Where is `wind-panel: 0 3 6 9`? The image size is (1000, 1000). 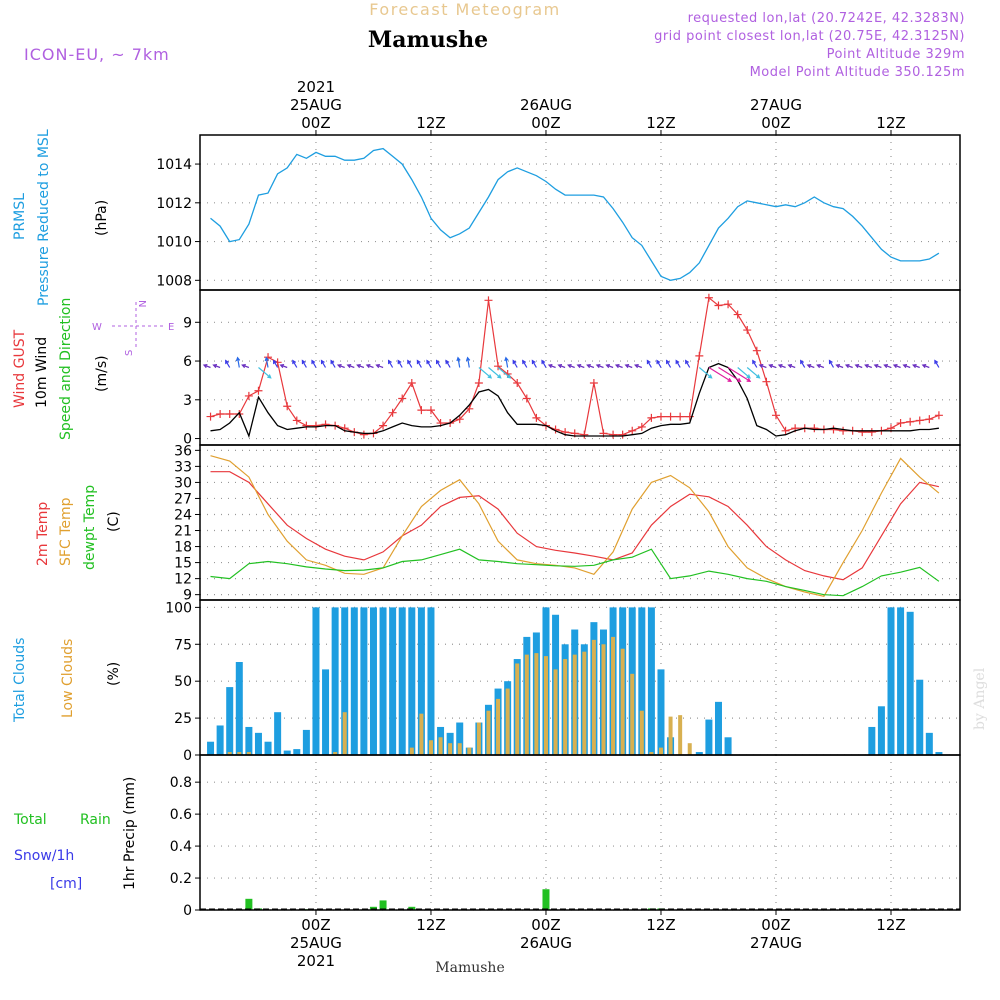 wind-panel: 0 3 6 9 is located at coordinates (571, 369).